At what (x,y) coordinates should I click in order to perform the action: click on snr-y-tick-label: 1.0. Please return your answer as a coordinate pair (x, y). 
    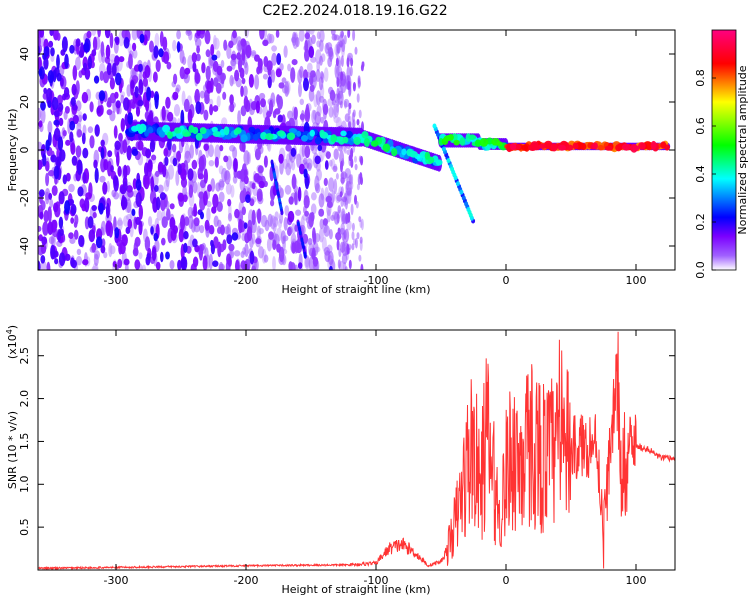
    Looking at the image, I should click on (24, 485).